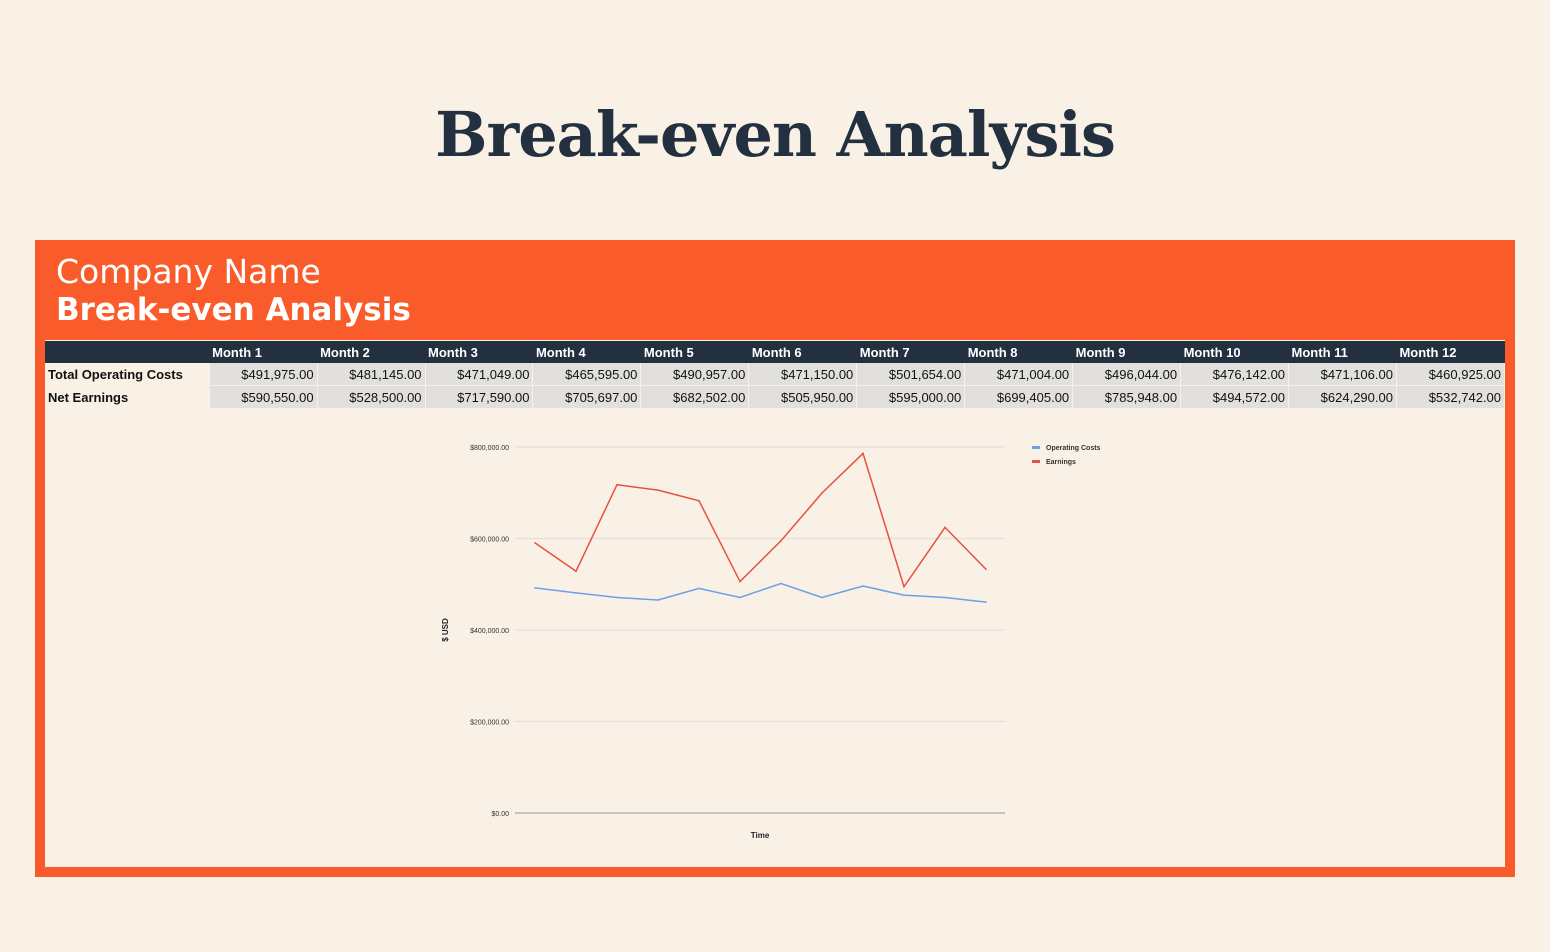 Image resolution: width=1550 pixels, height=952 pixels. Describe the element at coordinates (1234, 352) in the screenshot. I see `month-header: Month 10` at that location.